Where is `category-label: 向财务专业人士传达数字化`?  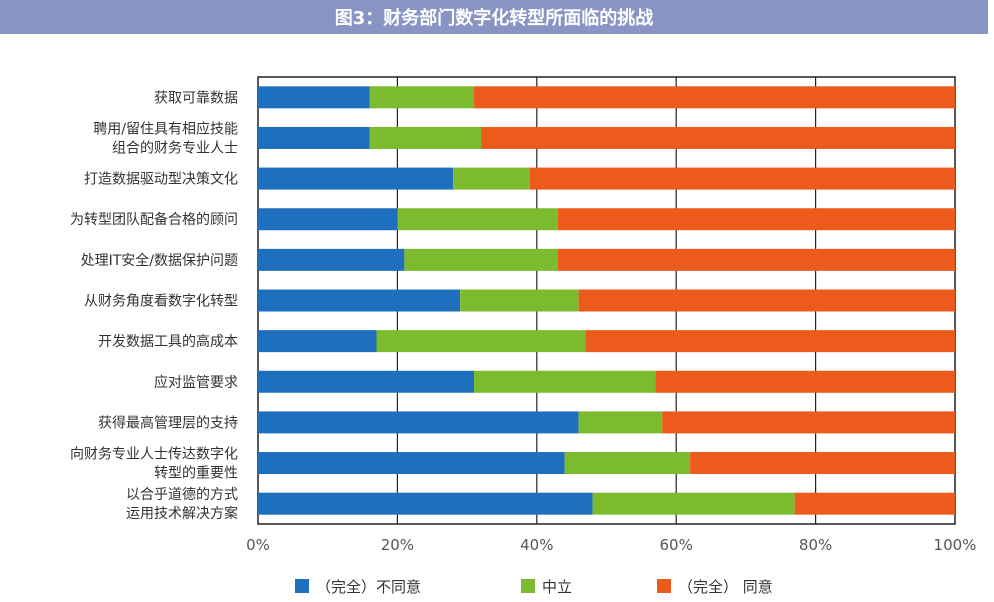
category-label: 向财务专业人士传达数字化 is located at coordinates (154, 455).